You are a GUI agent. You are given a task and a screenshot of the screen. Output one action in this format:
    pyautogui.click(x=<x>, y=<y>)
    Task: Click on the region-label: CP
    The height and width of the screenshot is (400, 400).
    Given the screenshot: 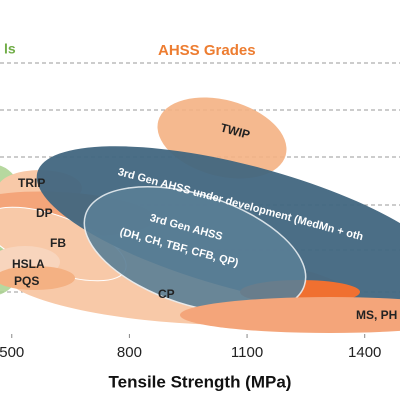 What is the action you would take?
    pyautogui.click(x=166, y=294)
    